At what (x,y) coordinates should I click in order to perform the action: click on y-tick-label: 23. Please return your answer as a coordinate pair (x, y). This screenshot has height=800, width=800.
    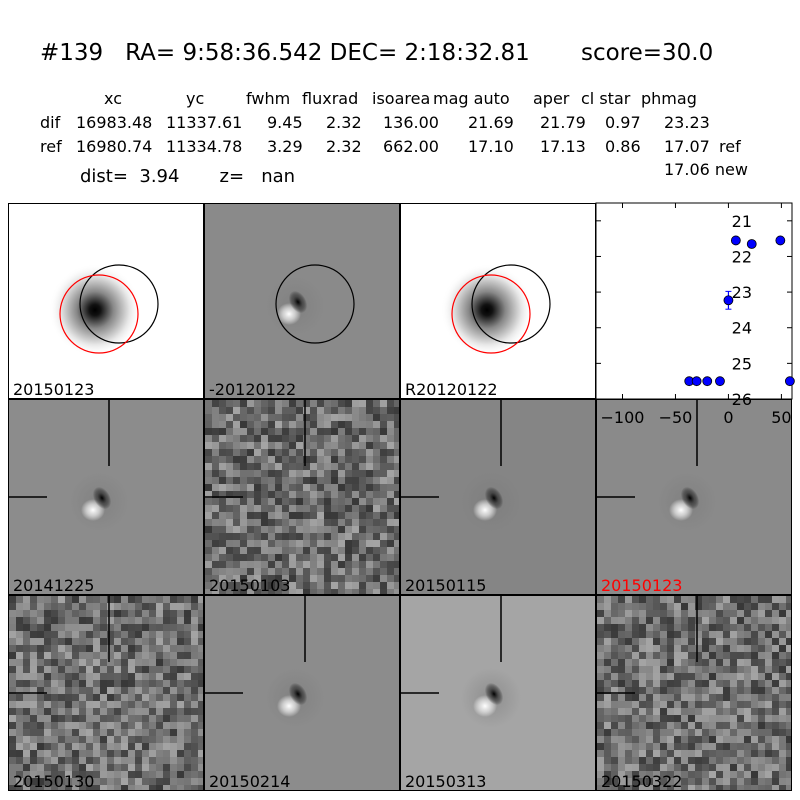
    Looking at the image, I should click on (742, 292).